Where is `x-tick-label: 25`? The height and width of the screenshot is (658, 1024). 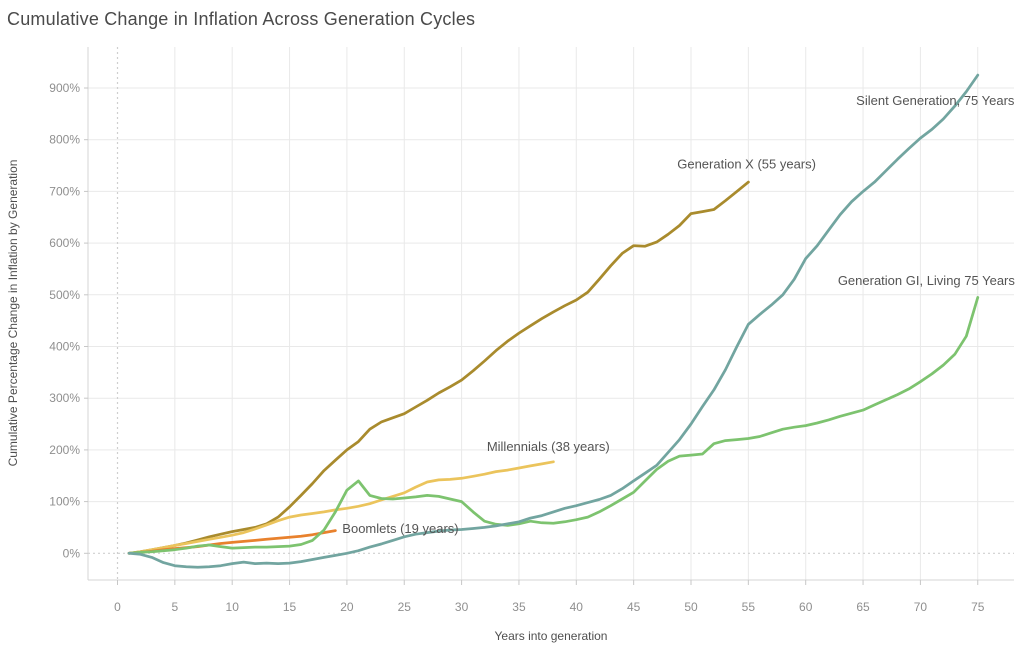
x-tick-label: 25 is located at coordinates (405, 607).